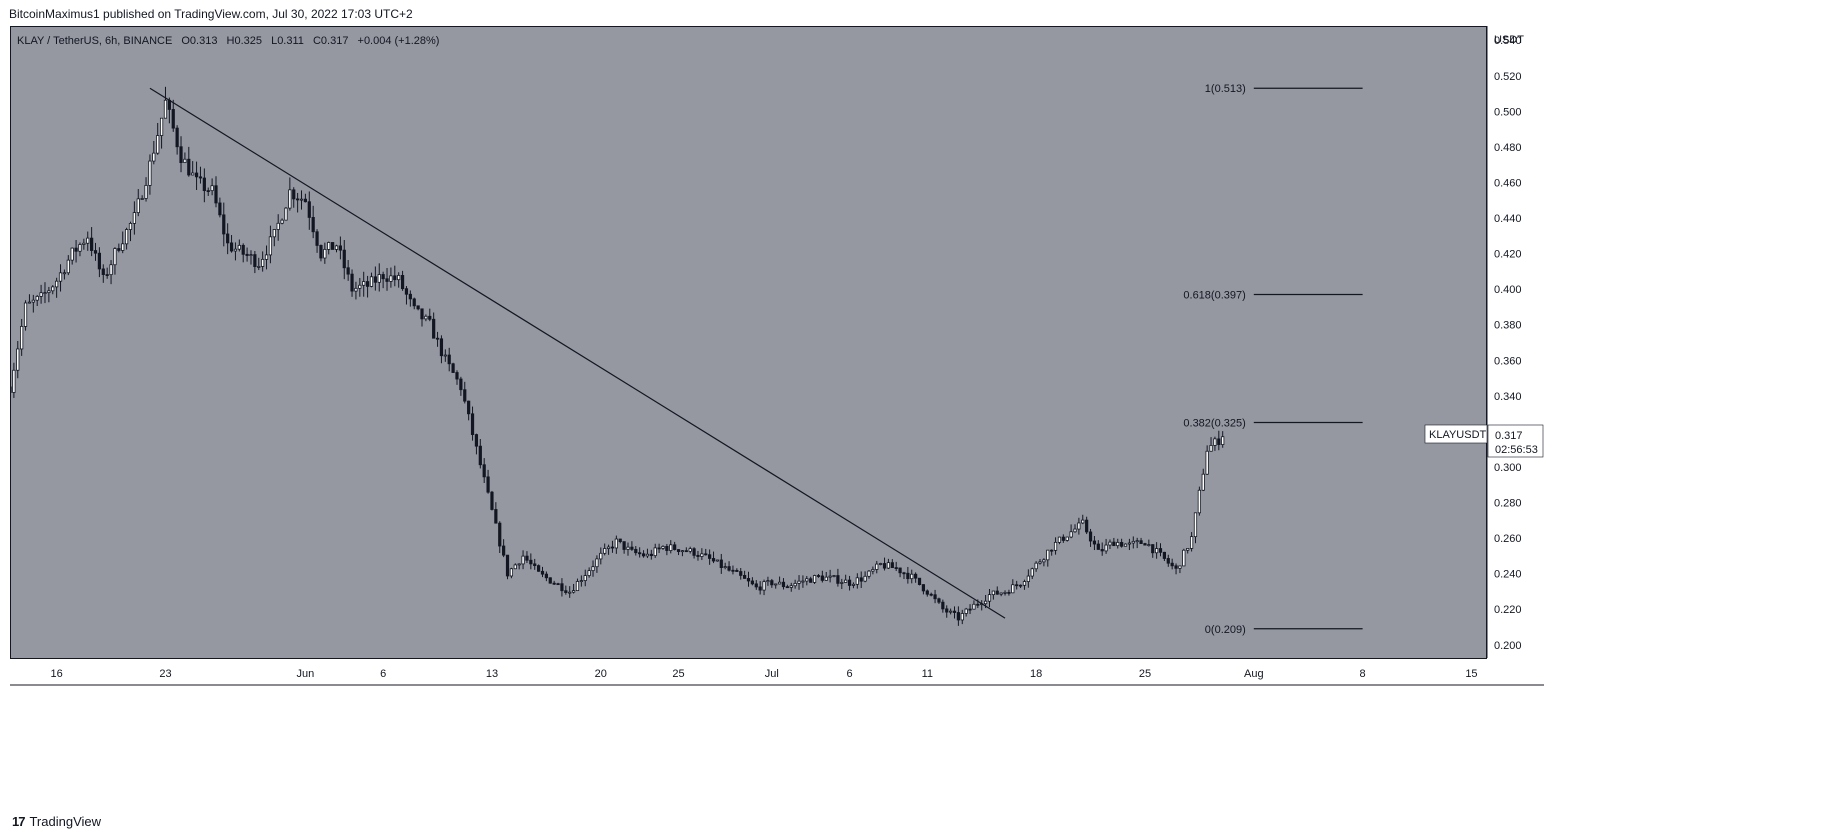  What do you see at coordinates (94, 41) in the screenshot?
I see `legend-symbol: KLAY / TetherUS, 6h, BINANCE` at bounding box center [94, 41].